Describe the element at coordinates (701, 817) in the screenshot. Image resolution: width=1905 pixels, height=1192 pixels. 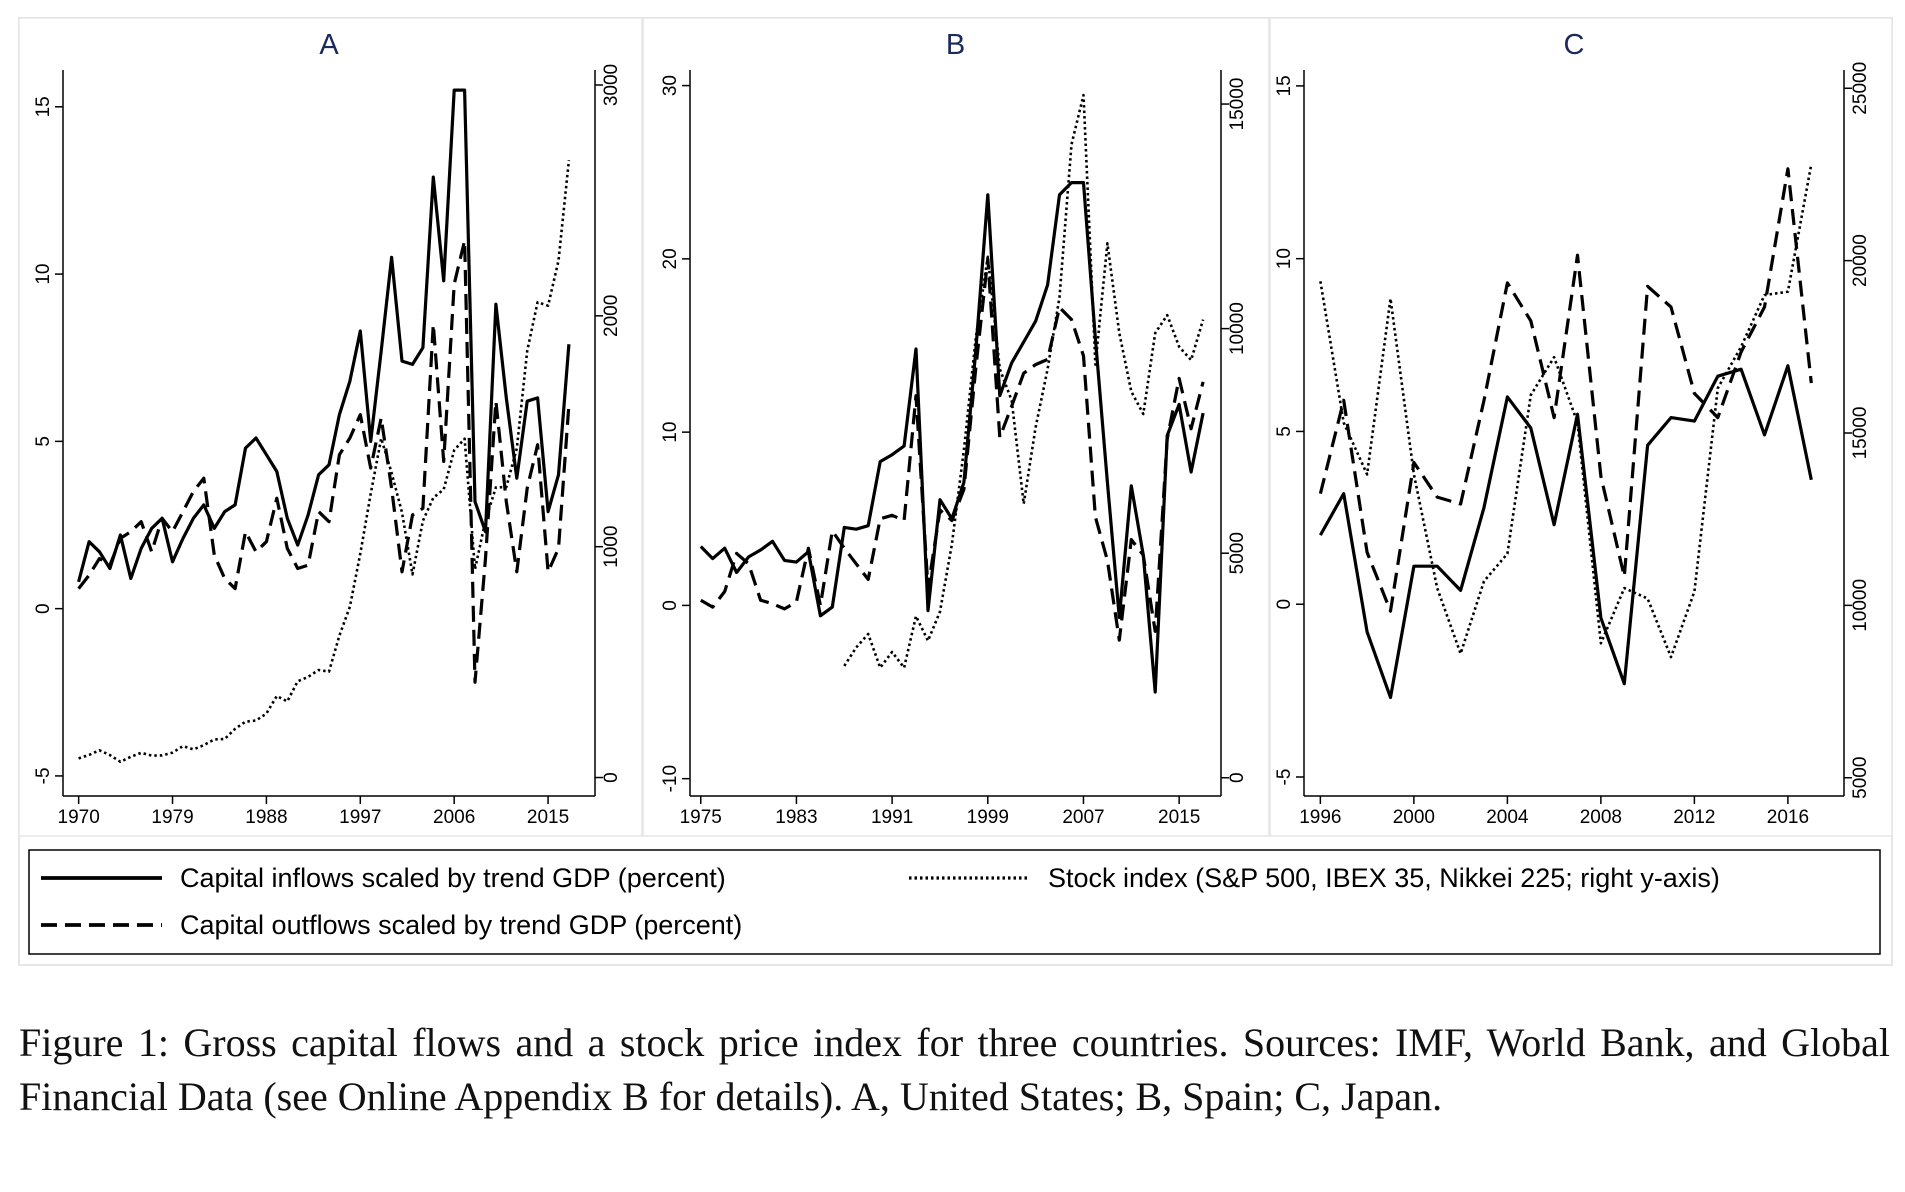
I see `x-tick-label: 1975` at that location.